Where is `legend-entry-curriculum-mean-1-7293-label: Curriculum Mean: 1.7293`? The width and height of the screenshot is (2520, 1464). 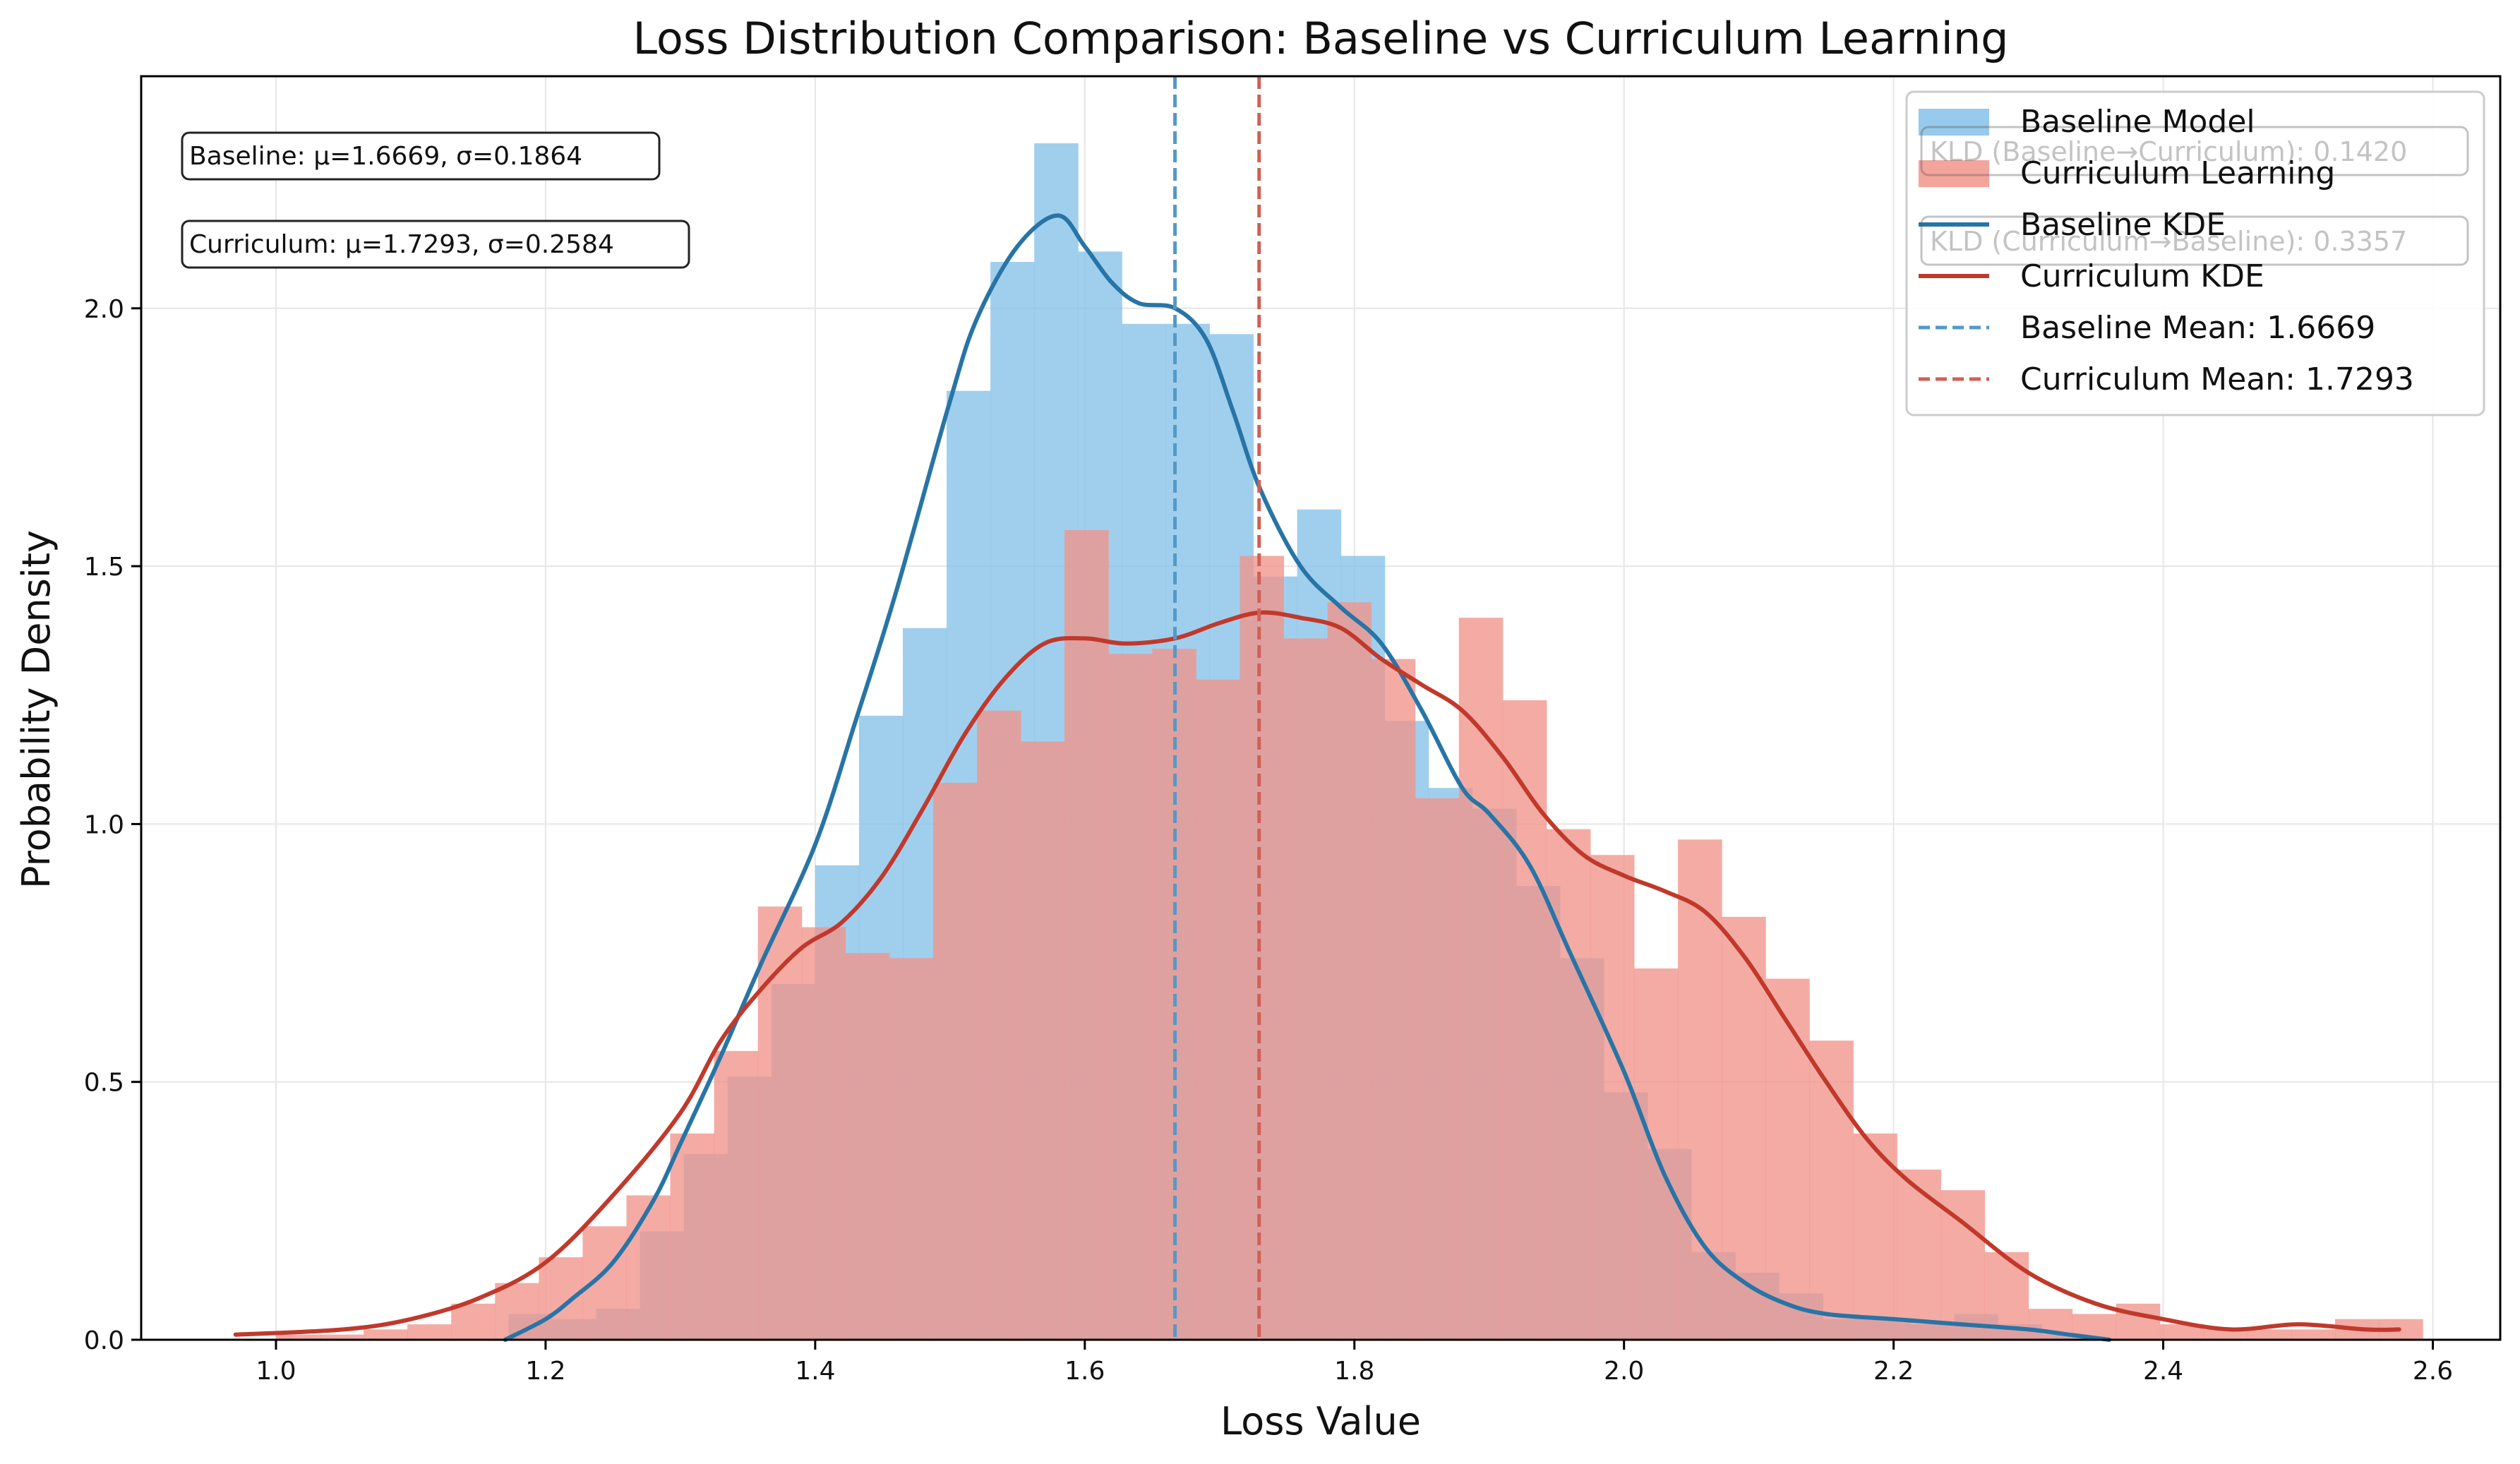
legend-entry-curriculum-mean-1-7293-label: Curriculum Mean: 1.7293 is located at coordinates (2217, 379).